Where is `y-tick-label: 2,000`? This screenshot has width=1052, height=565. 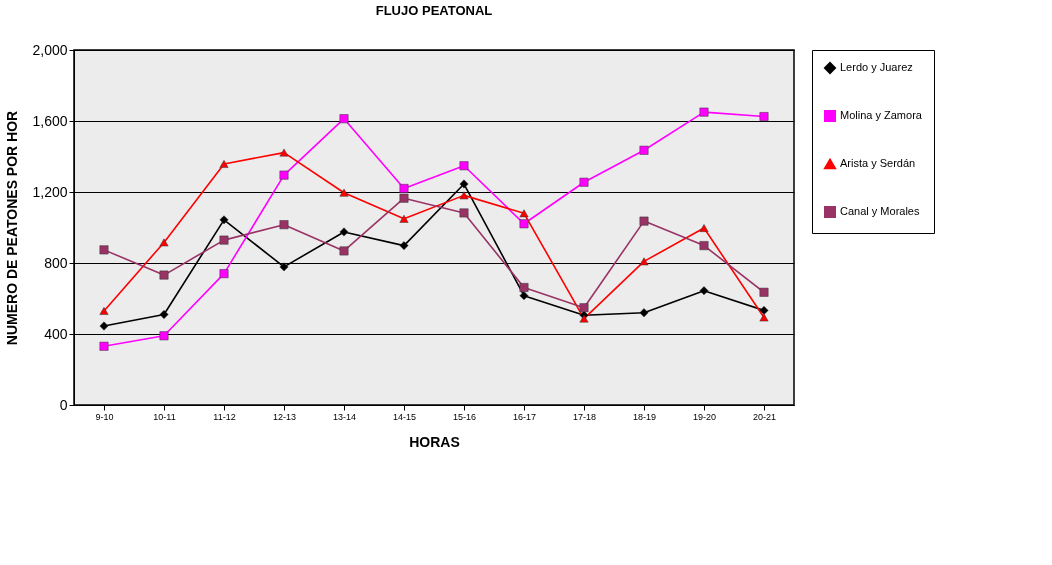
y-tick-label: 2,000 is located at coordinates (50, 49).